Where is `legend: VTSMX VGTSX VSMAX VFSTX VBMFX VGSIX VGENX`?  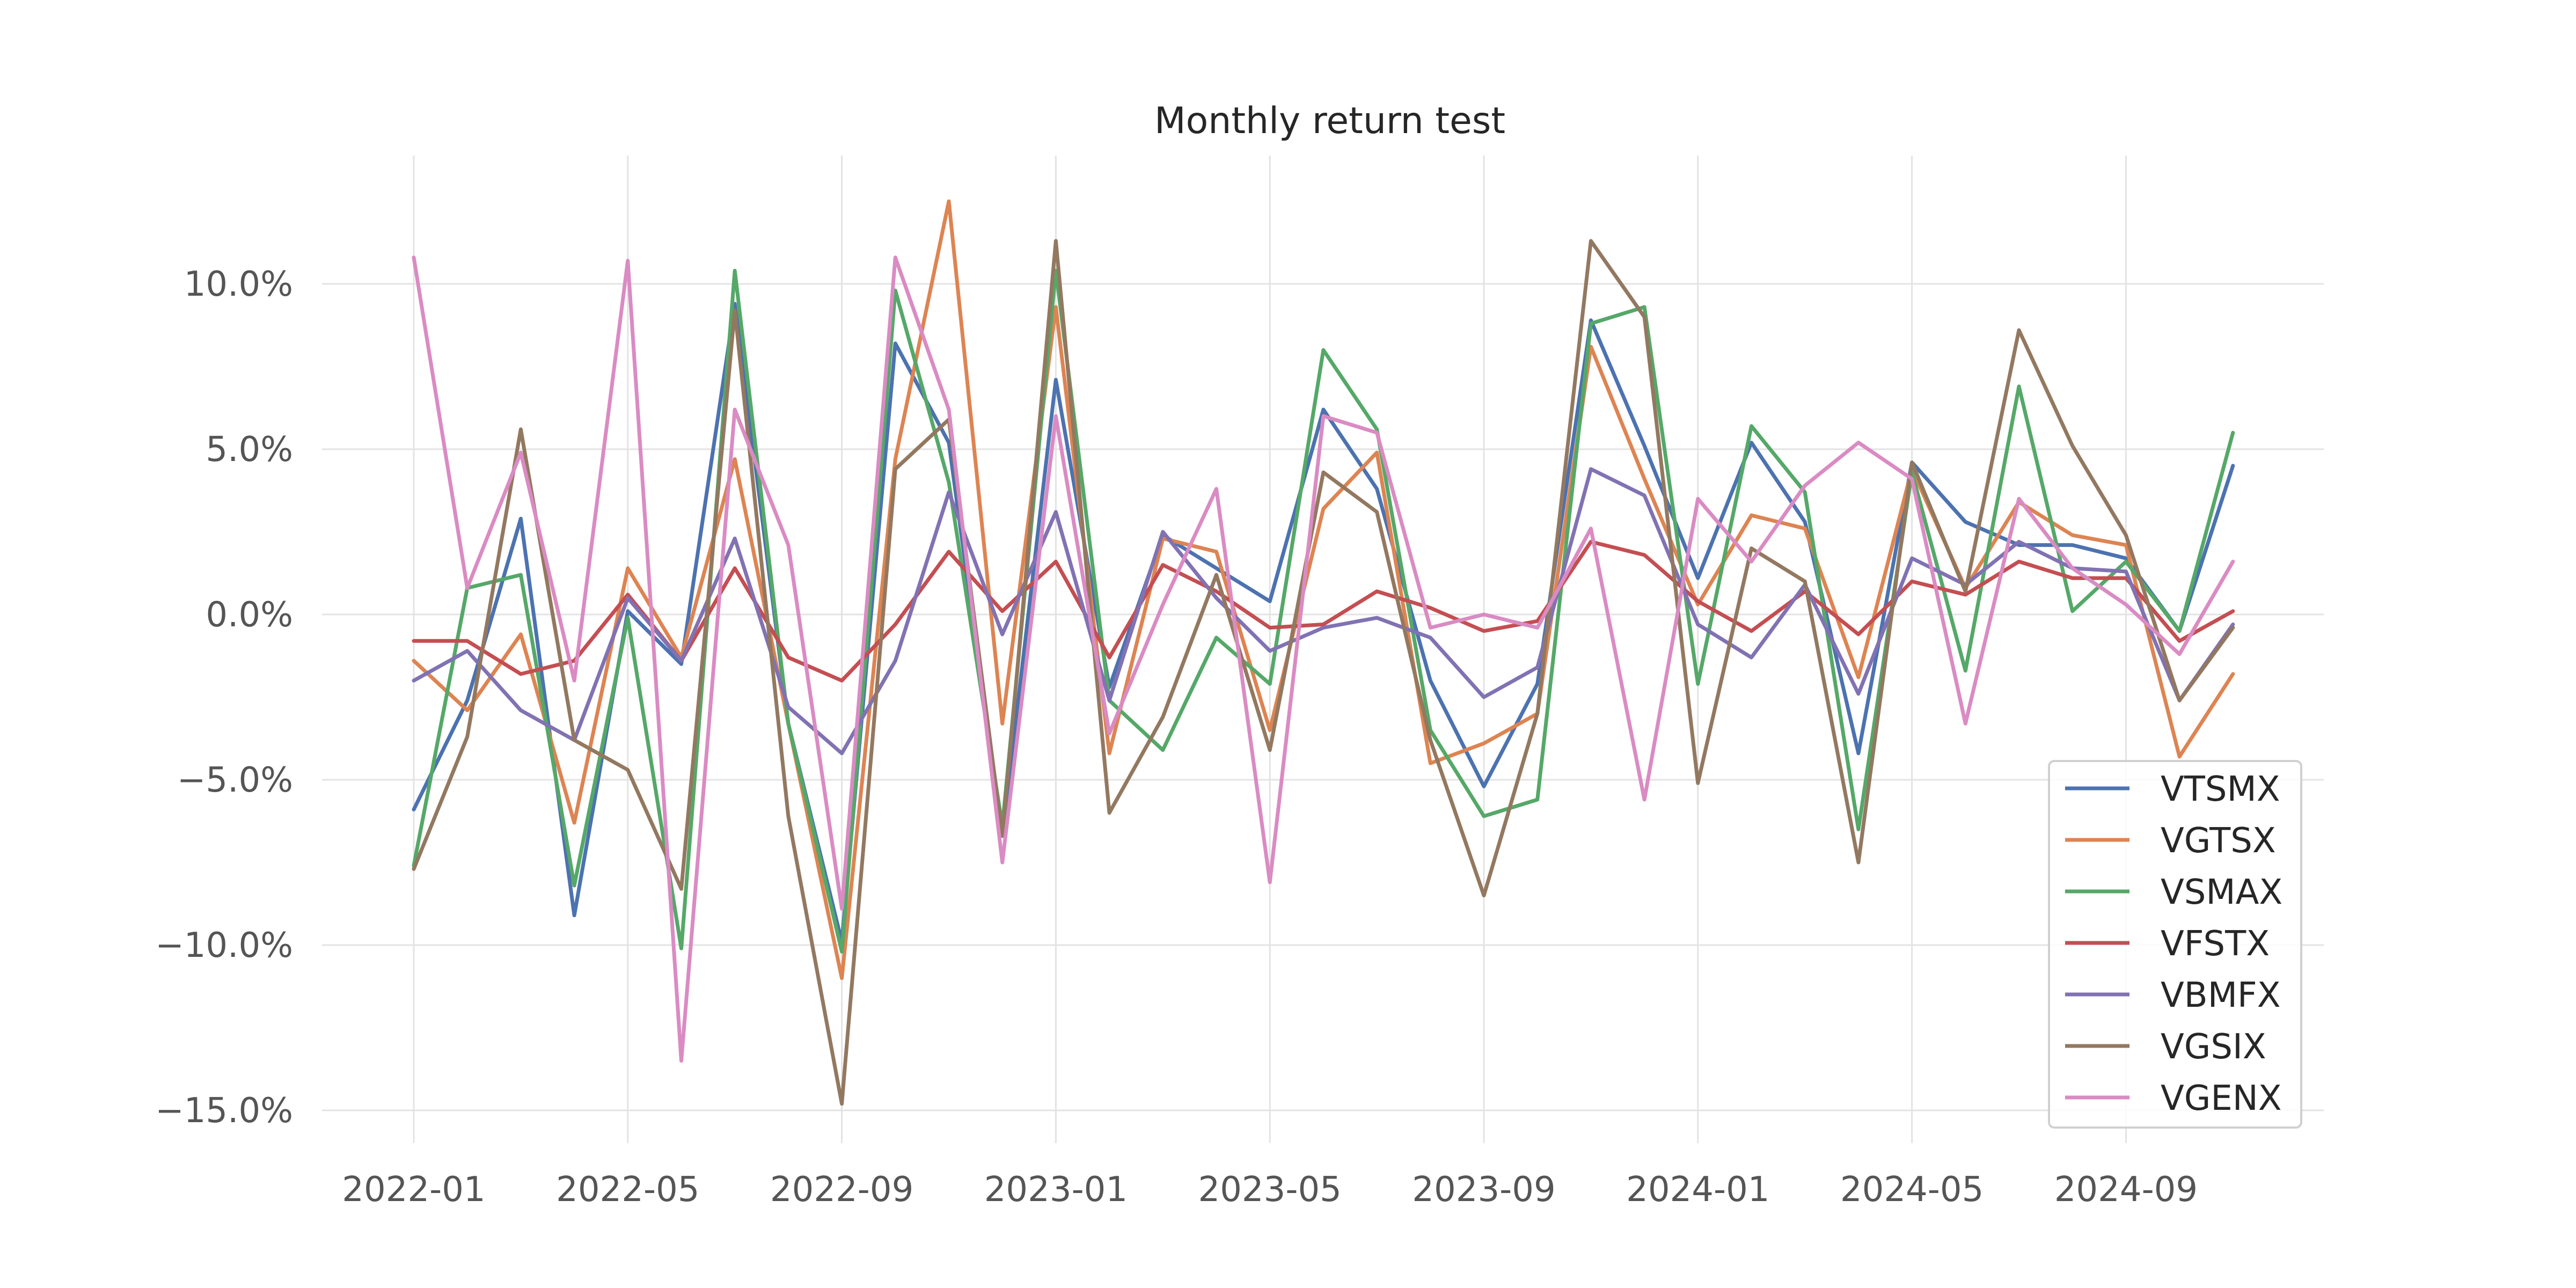 legend: VTSMX VGTSX VSMAX VFSTX VBMFX VGSIX VGENX is located at coordinates (2175, 944).